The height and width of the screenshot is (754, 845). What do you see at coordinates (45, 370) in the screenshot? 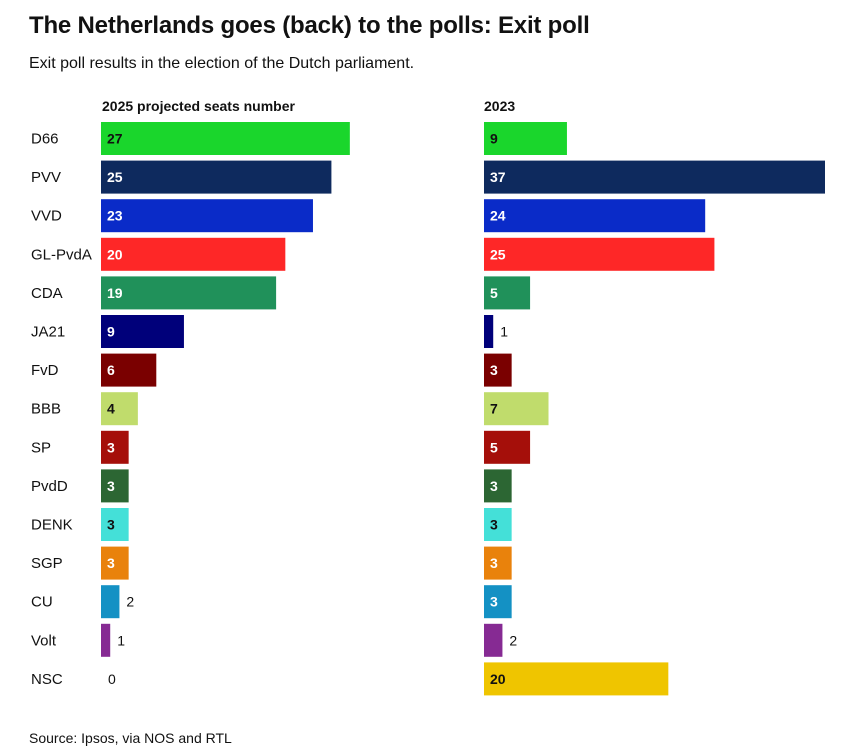
I see `category-label-fvd: FvD` at bounding box center [45, 370].